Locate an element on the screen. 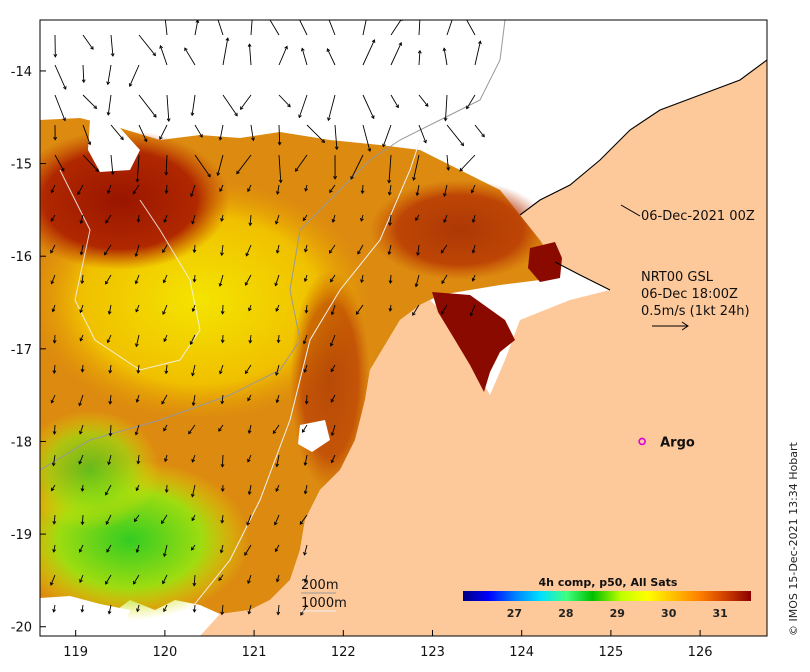  lon-tick-label: 125 is located at coordinates (610, 652).